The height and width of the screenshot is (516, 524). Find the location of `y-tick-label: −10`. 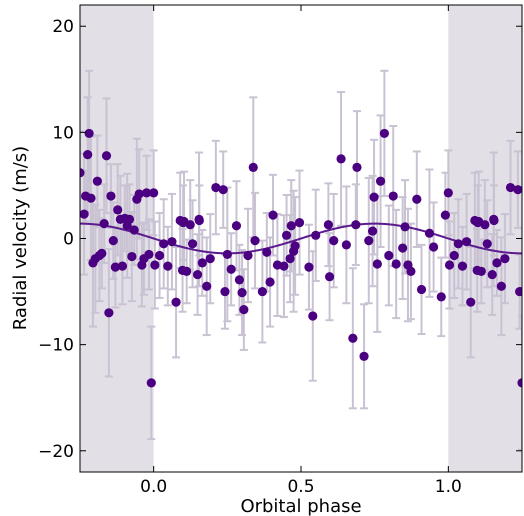

y-tick-label: −10 is located at coordinates (56, 346).